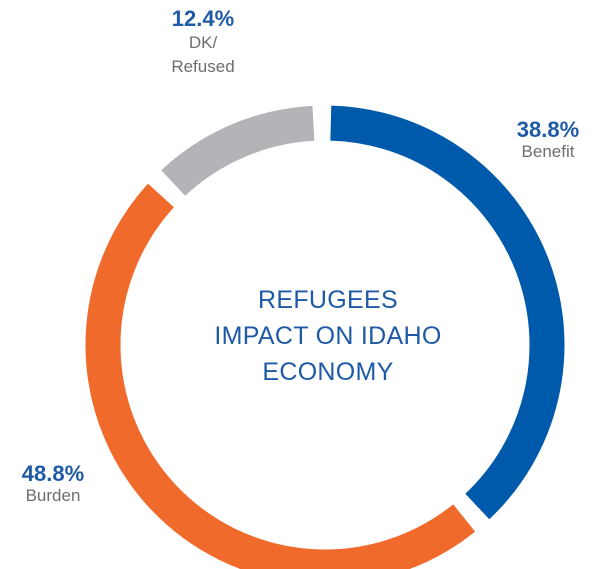  I want to click on dk-refused-label: 12.4% DK/ Refused, so click(203, 42).